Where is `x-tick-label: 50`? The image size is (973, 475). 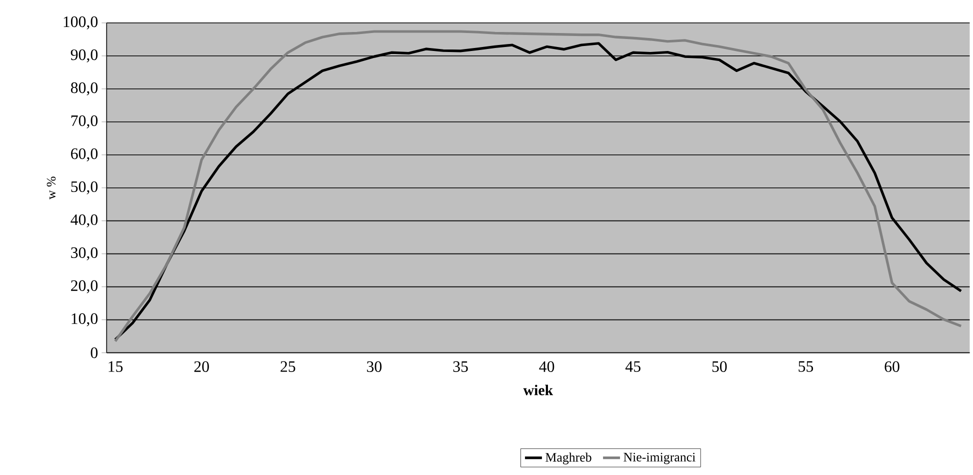 x-tick-label: 50 is located at coordinates (719, 366).